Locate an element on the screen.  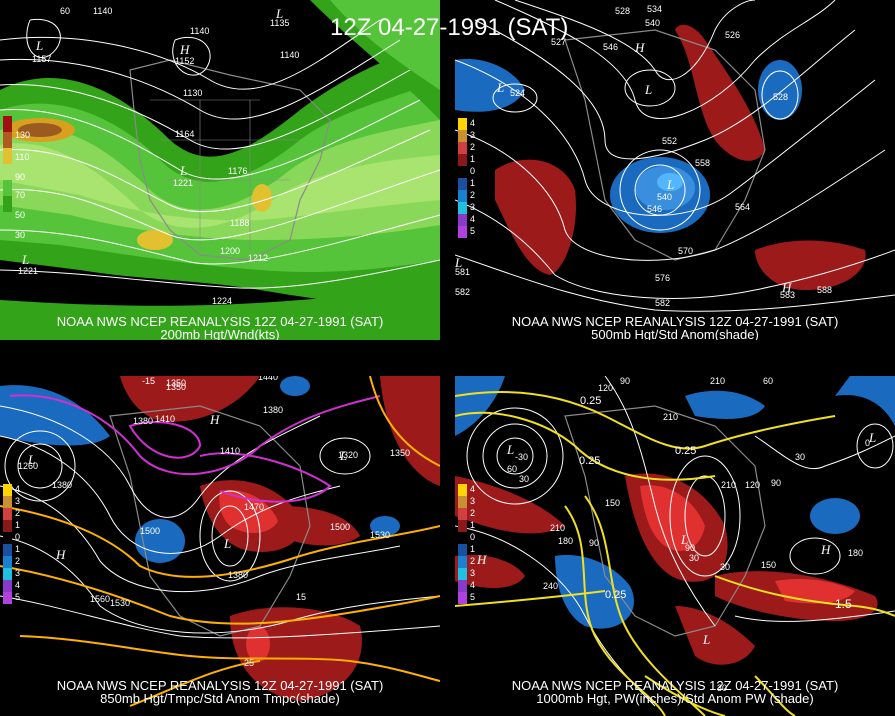
contour-label: 582 is located at coordinates (462, 292).